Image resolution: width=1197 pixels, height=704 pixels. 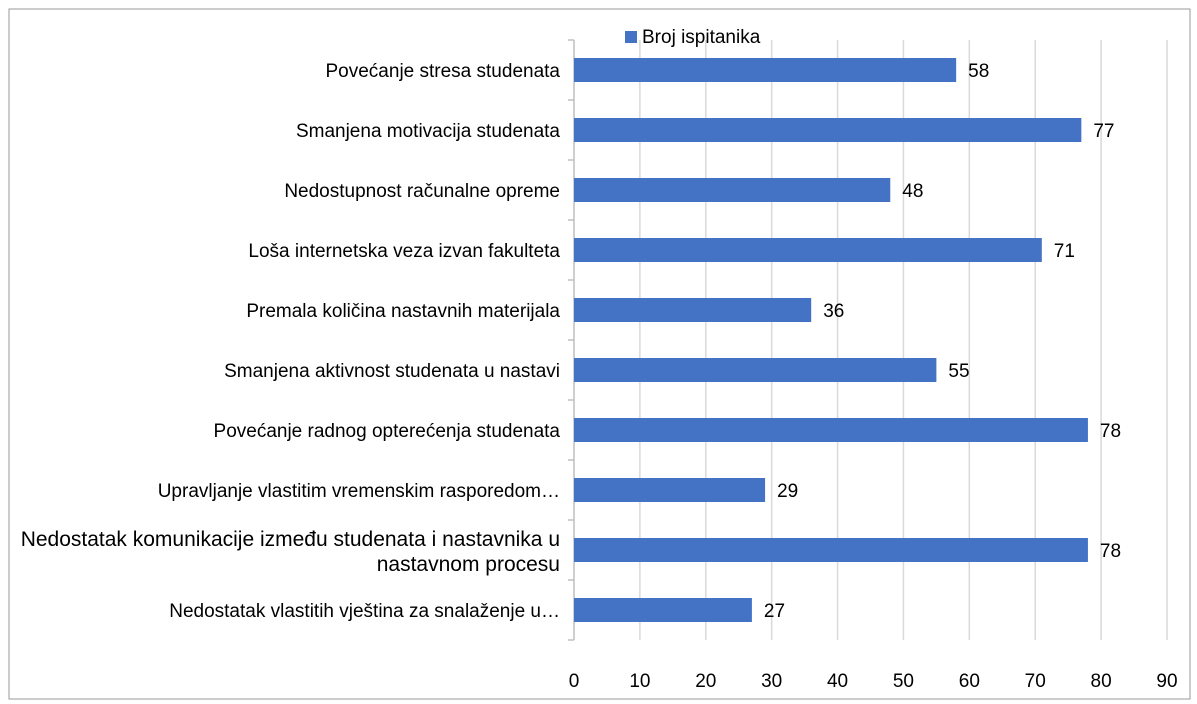 What do you see at coordinates (443, 71) in the screenshot?
I see `y-tick-label: Povećanje stresa studenata` at bounding box center [443, 71].